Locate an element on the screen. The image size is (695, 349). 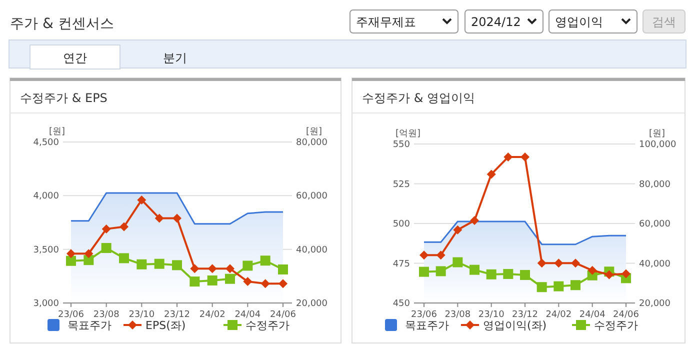
y-tick-label: 500 is located at coordinates (401, 225).